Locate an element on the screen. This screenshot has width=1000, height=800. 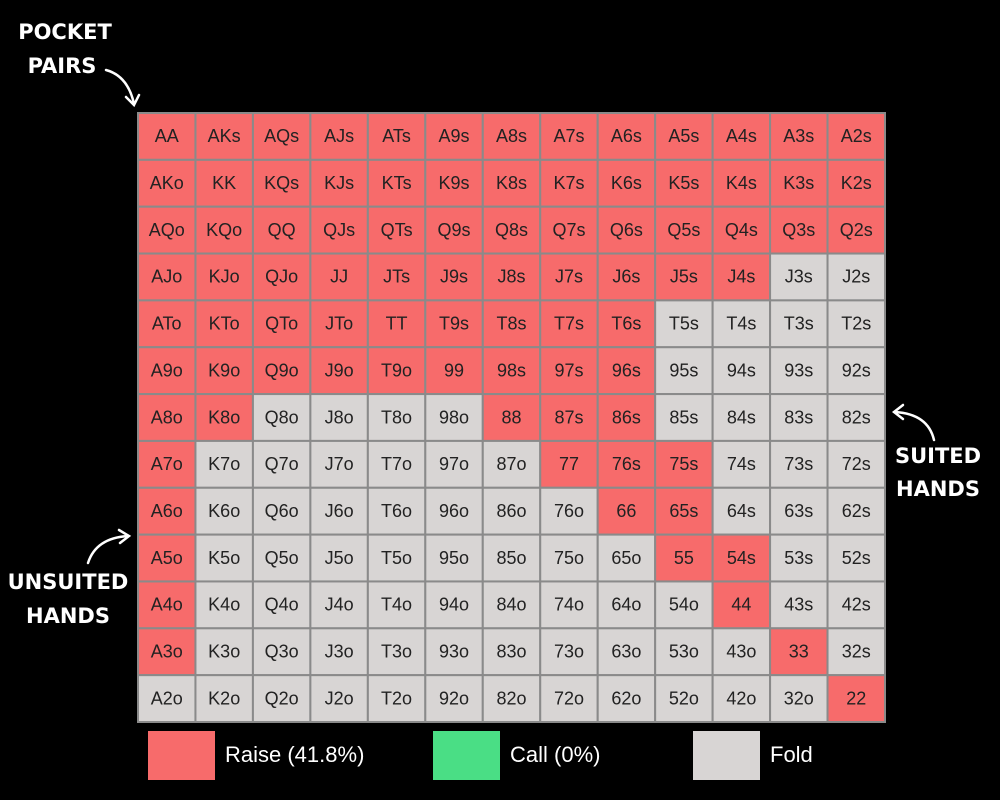
hand-label: T3s is located at coordinates (799, 324).